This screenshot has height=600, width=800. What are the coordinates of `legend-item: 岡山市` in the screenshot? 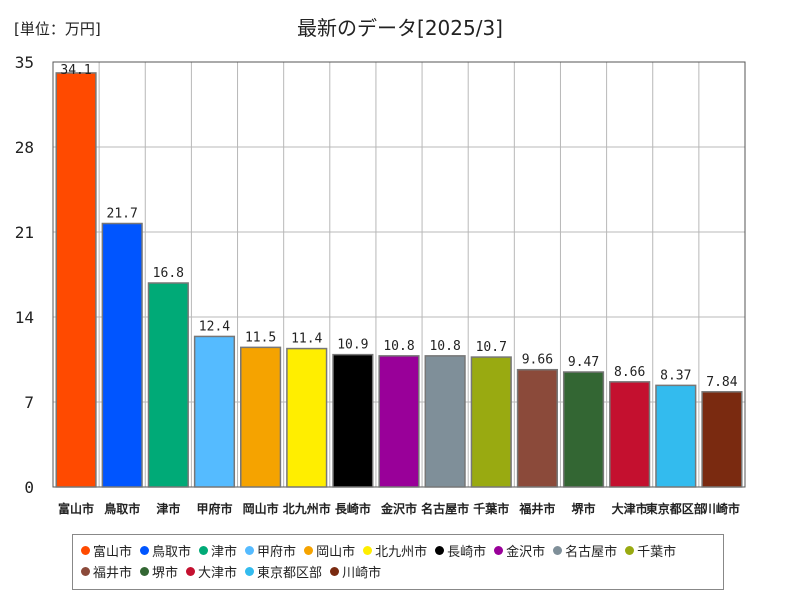 It's located at (329, 550).